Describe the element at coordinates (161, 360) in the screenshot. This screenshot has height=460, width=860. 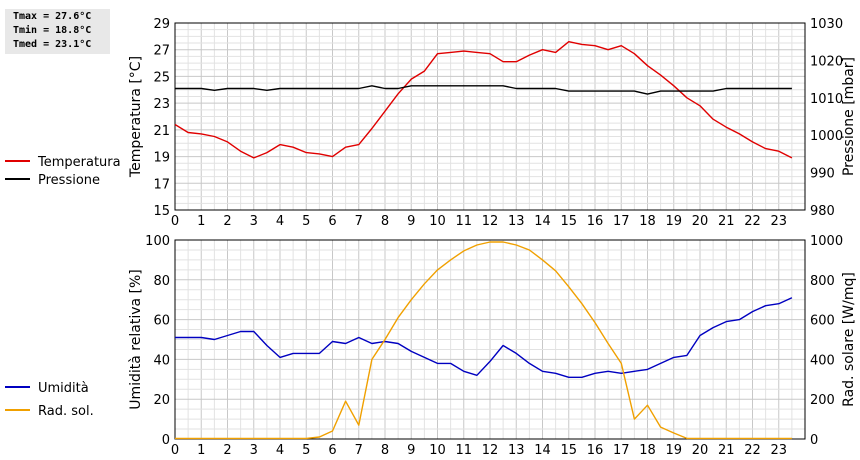
I see `y-left-tick-label: 40` at that location.